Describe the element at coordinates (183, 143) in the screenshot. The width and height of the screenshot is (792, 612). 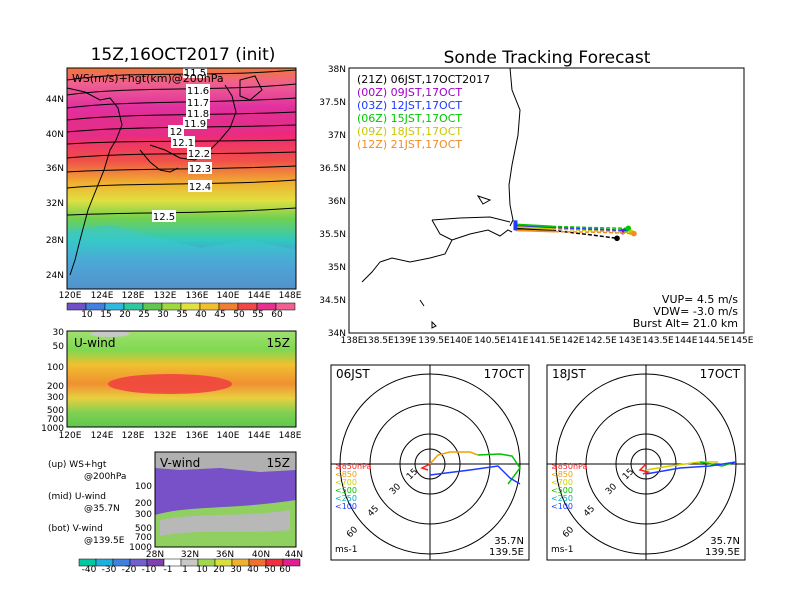
I see `svg-text: 12.1` at that location.